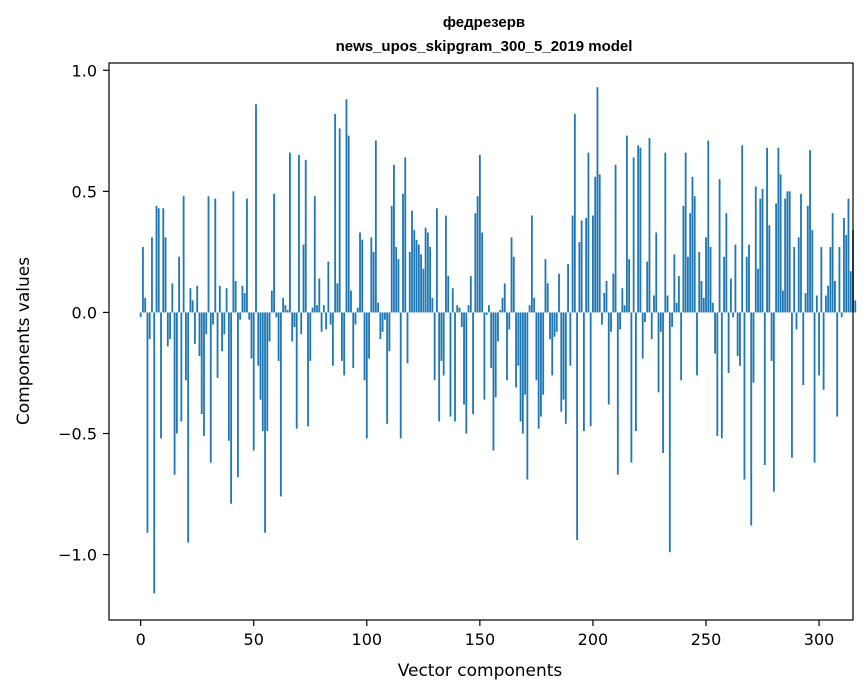 The height and width of the screenshot is (696, 867). I want to click on x-tick-label-6: 300, so click(819, 639).